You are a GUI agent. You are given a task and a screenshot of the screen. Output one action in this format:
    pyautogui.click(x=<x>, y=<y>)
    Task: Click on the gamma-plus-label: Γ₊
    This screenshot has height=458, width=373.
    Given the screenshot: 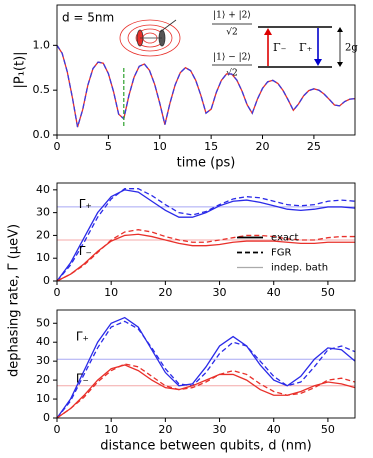 What is the action you would take?
    pyautogui.click(x=306, y=47)
    